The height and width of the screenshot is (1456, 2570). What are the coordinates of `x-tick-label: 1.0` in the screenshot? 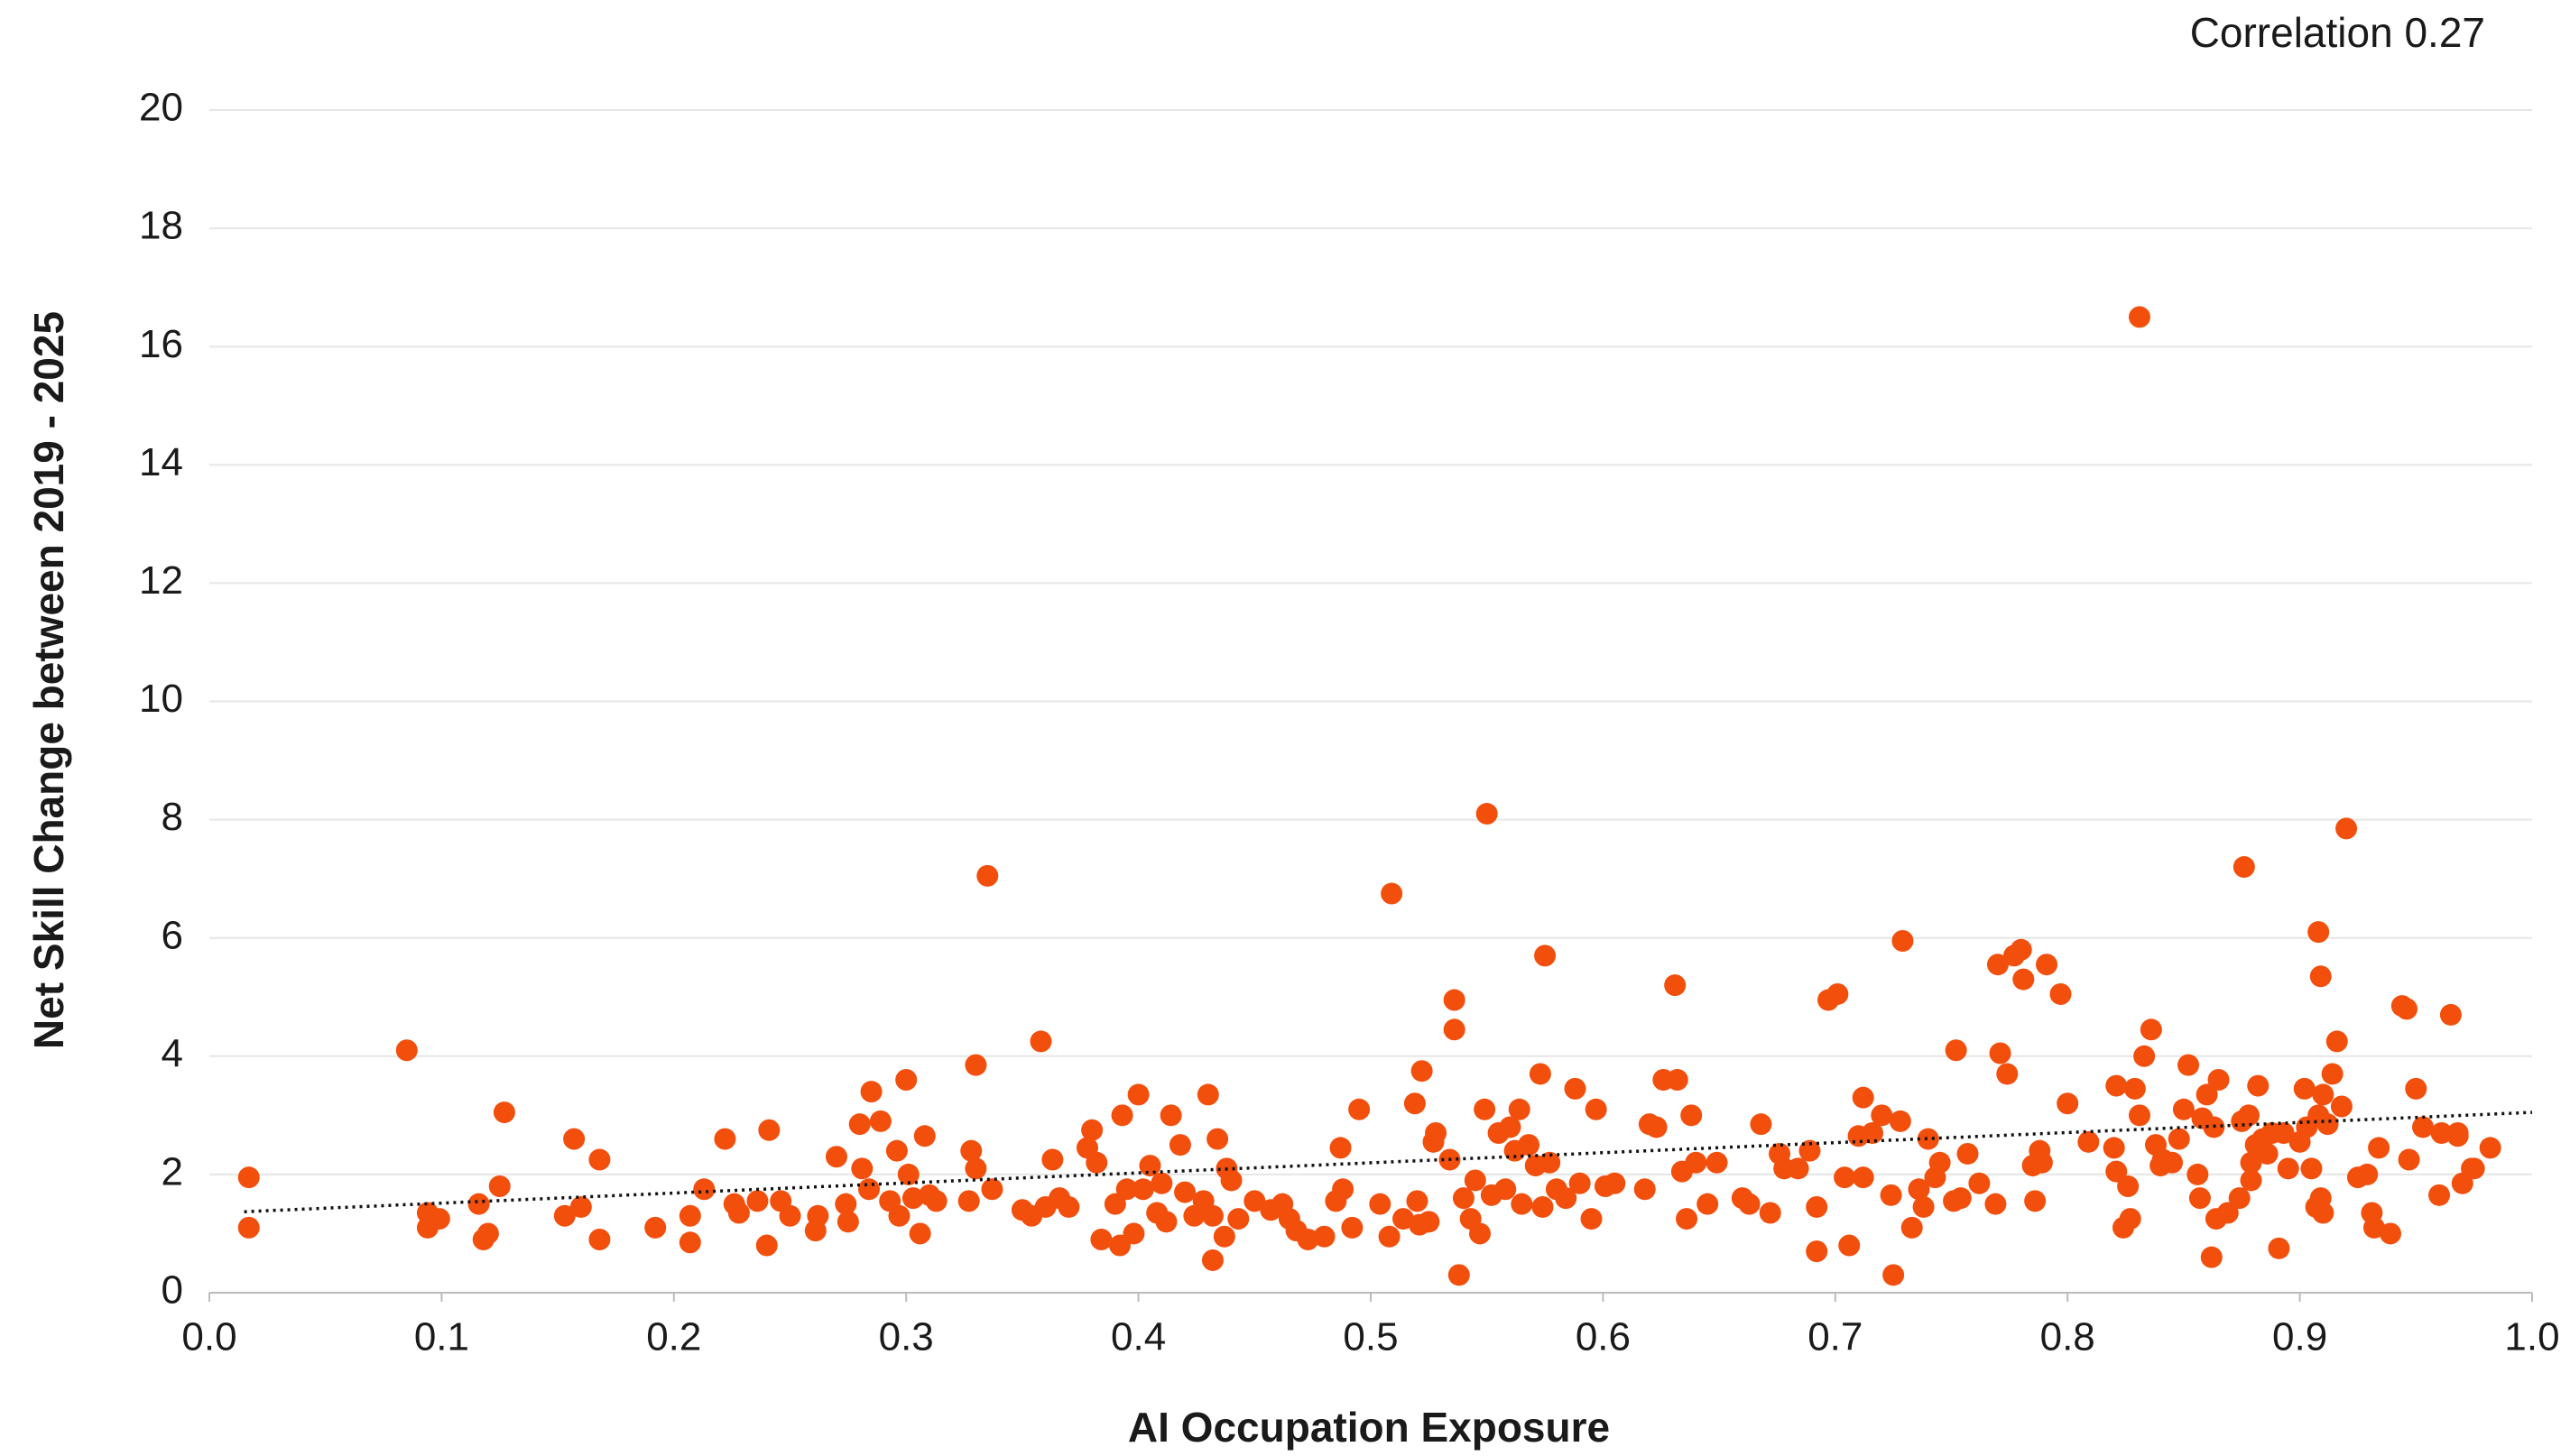 It's located at (2531, 1337).